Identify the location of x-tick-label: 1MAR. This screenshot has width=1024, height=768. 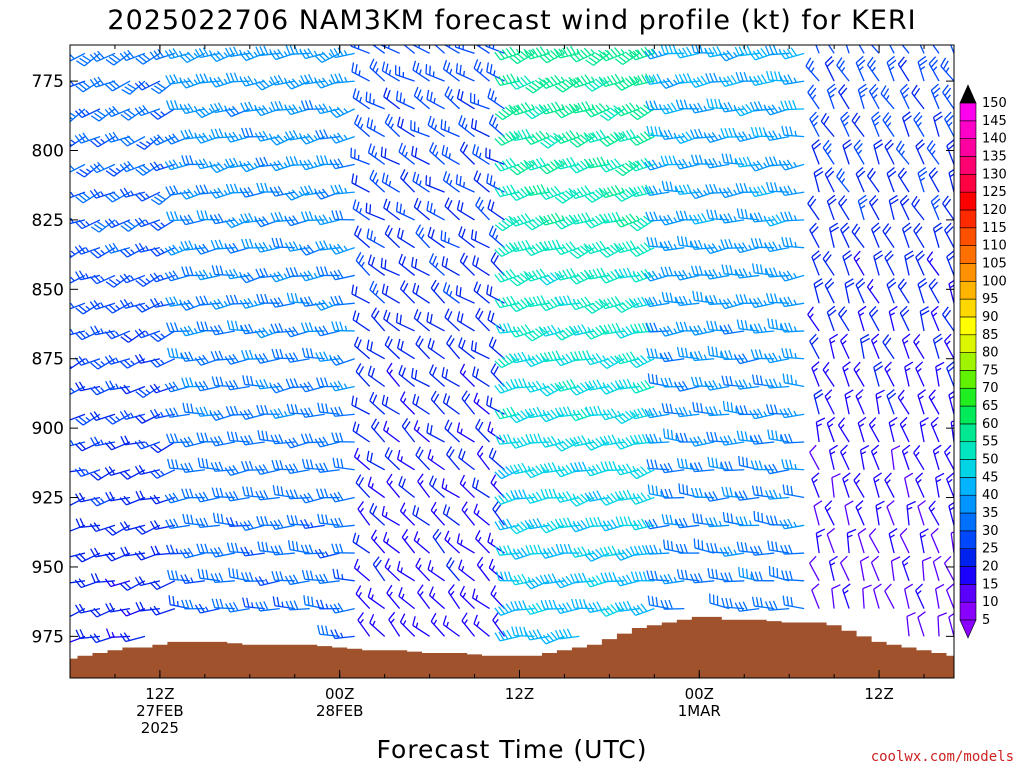
(699, 711).